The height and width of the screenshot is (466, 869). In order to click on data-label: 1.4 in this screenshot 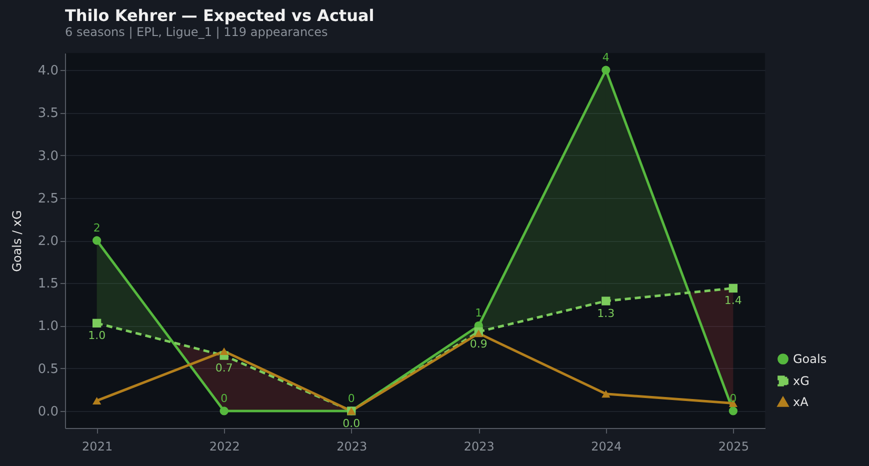, I will do `click(733, 301)`.